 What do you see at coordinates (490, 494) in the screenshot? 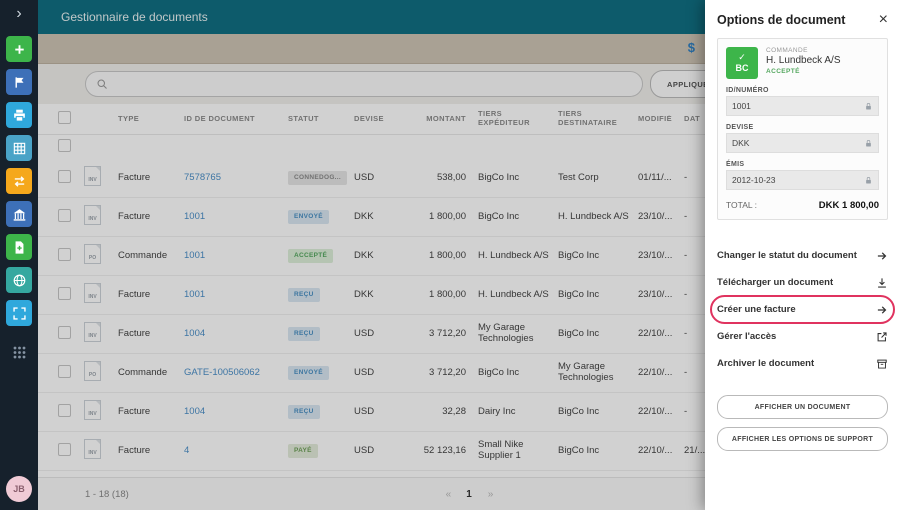
I see `next-page-icon: »` at bounding box center [490, 494].